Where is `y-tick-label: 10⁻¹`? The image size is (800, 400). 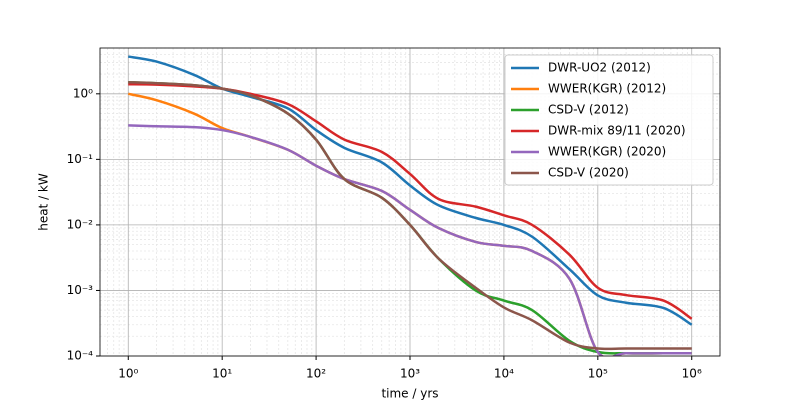 y-tick-label: 10⁻¹ is located at coordinates (80, 159).